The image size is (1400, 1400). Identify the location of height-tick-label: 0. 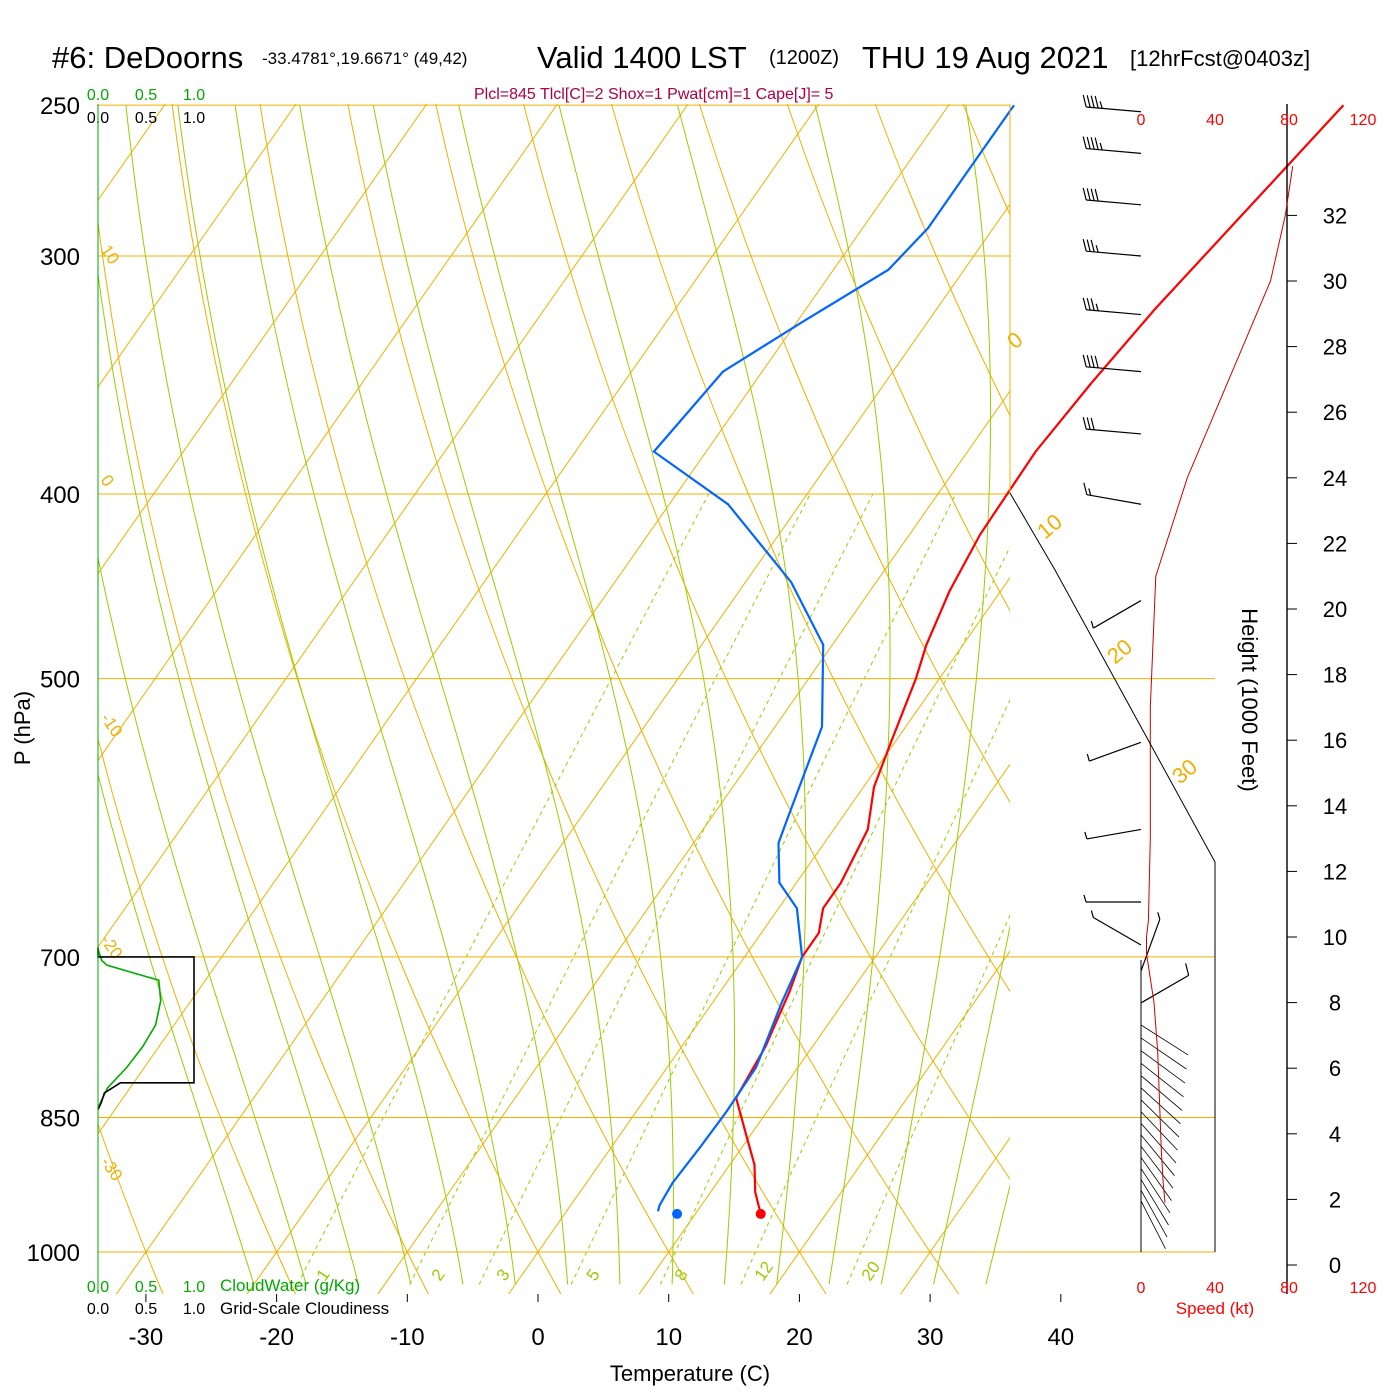
(1335, 1265).